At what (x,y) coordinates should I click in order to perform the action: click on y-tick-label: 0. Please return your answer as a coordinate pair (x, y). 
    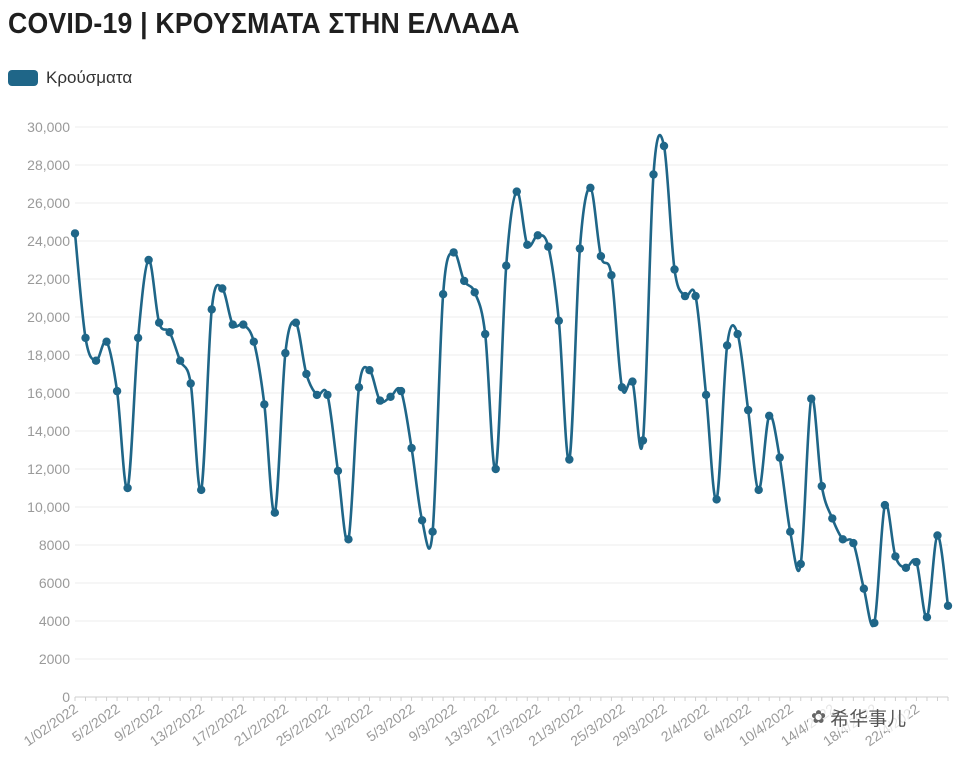
    Looking at the image, I should click on (66, 697).